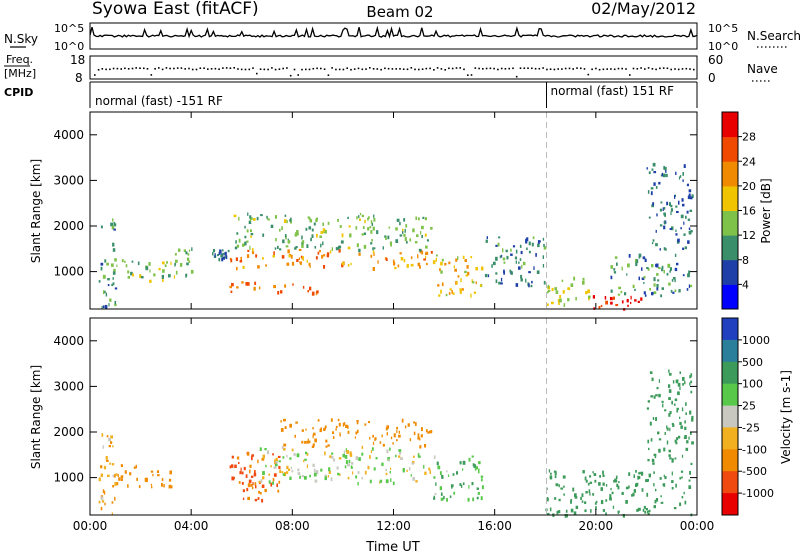 The image size is (800, 558). I want to click on nsearch-tick-bottom: 10^0, so click(723, 46).